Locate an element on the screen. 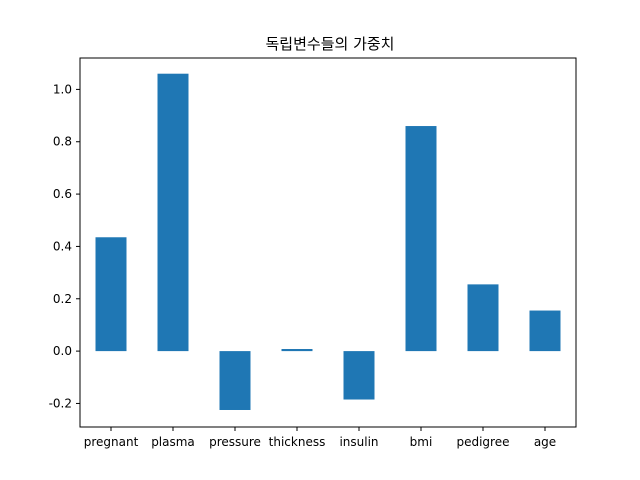 The image size is (640, 480). y-tick-label: 0.8 is located at coordinates (62, 142).